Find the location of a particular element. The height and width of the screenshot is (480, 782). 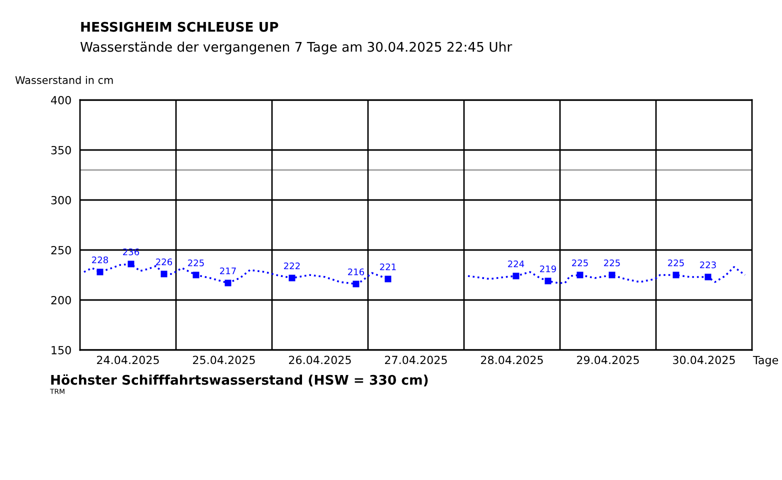

data-label: 228 is located at coordinates (100, 260).